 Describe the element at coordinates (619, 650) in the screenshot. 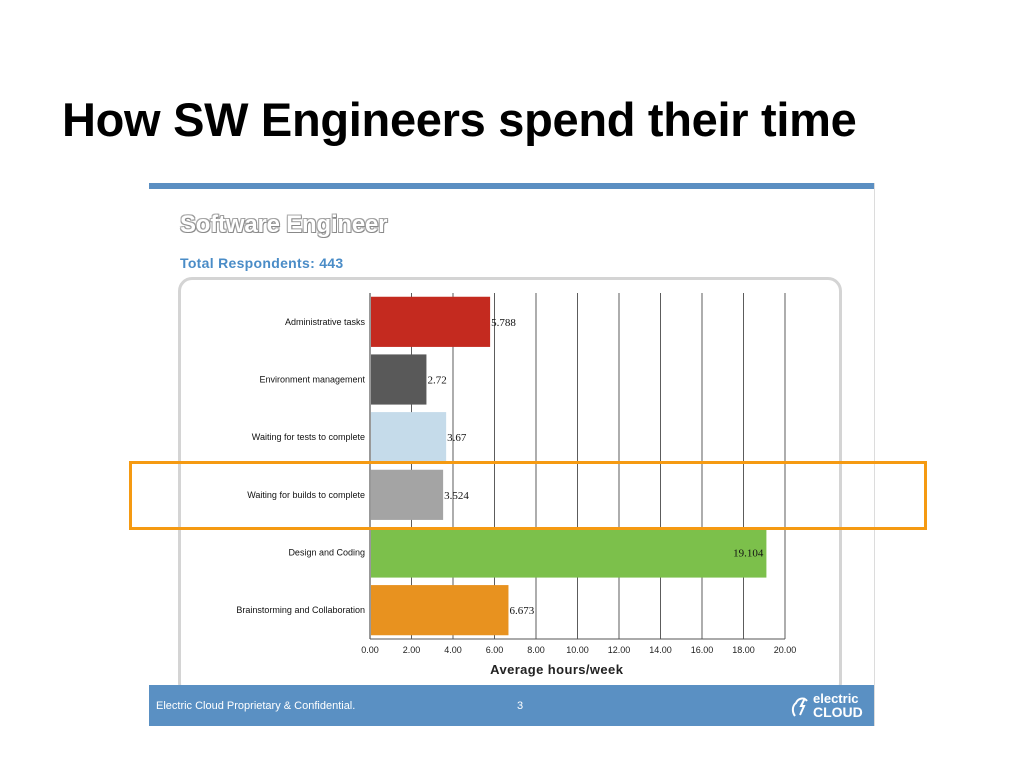

I see `x-tick-label: 12.00` at that location.